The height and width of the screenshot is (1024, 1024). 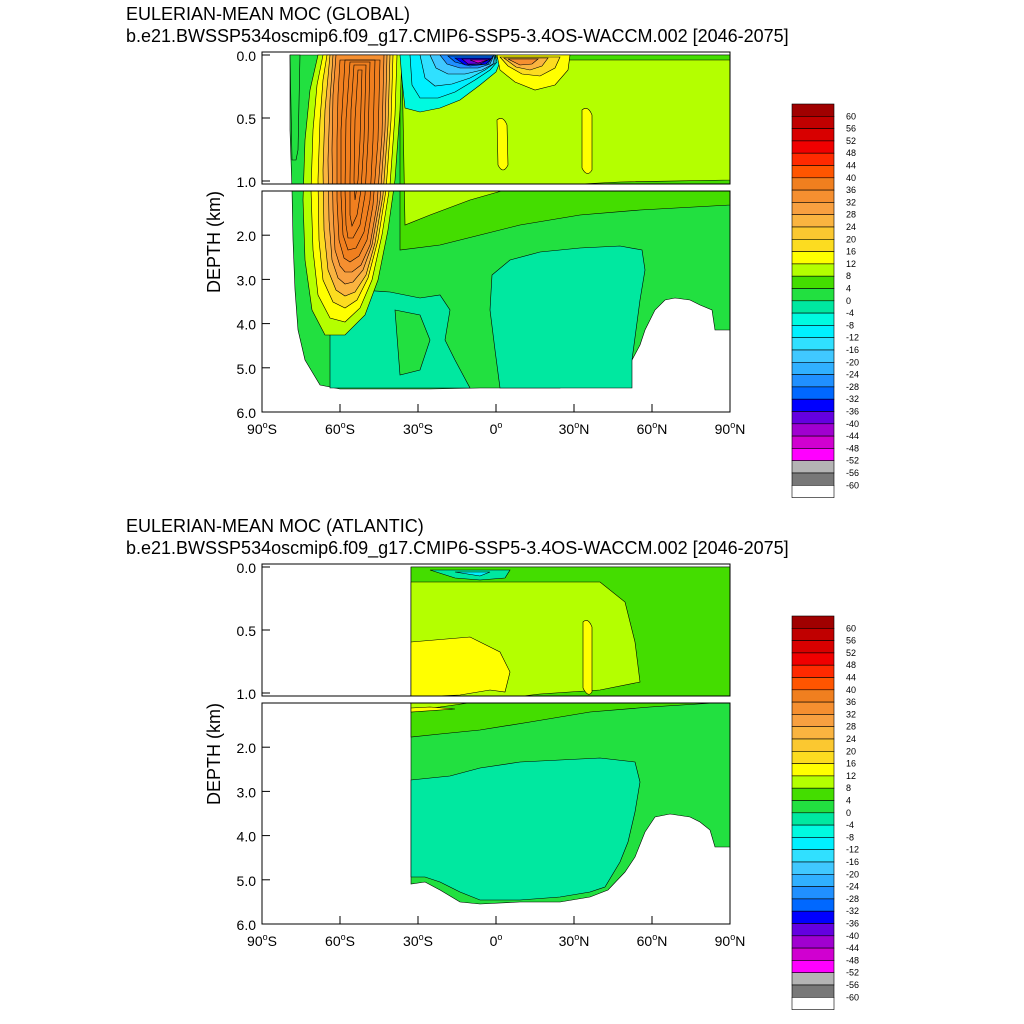 I want to click on colorbar-label: 32, so click(x=851, y=202).